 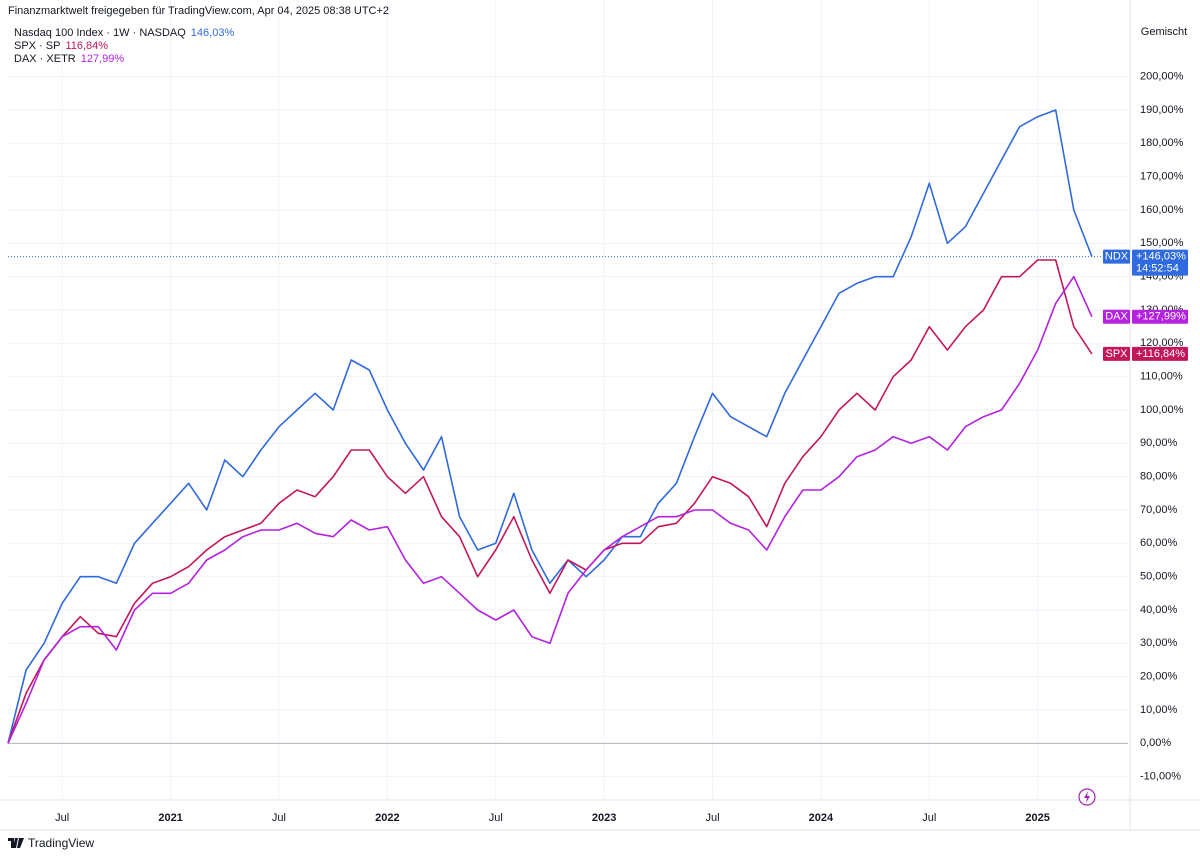 What do you see at coordinates (1160, 777) in the screenshot?
I see `y-tick-label: -10,00%` at bounding box center [1160, 777].